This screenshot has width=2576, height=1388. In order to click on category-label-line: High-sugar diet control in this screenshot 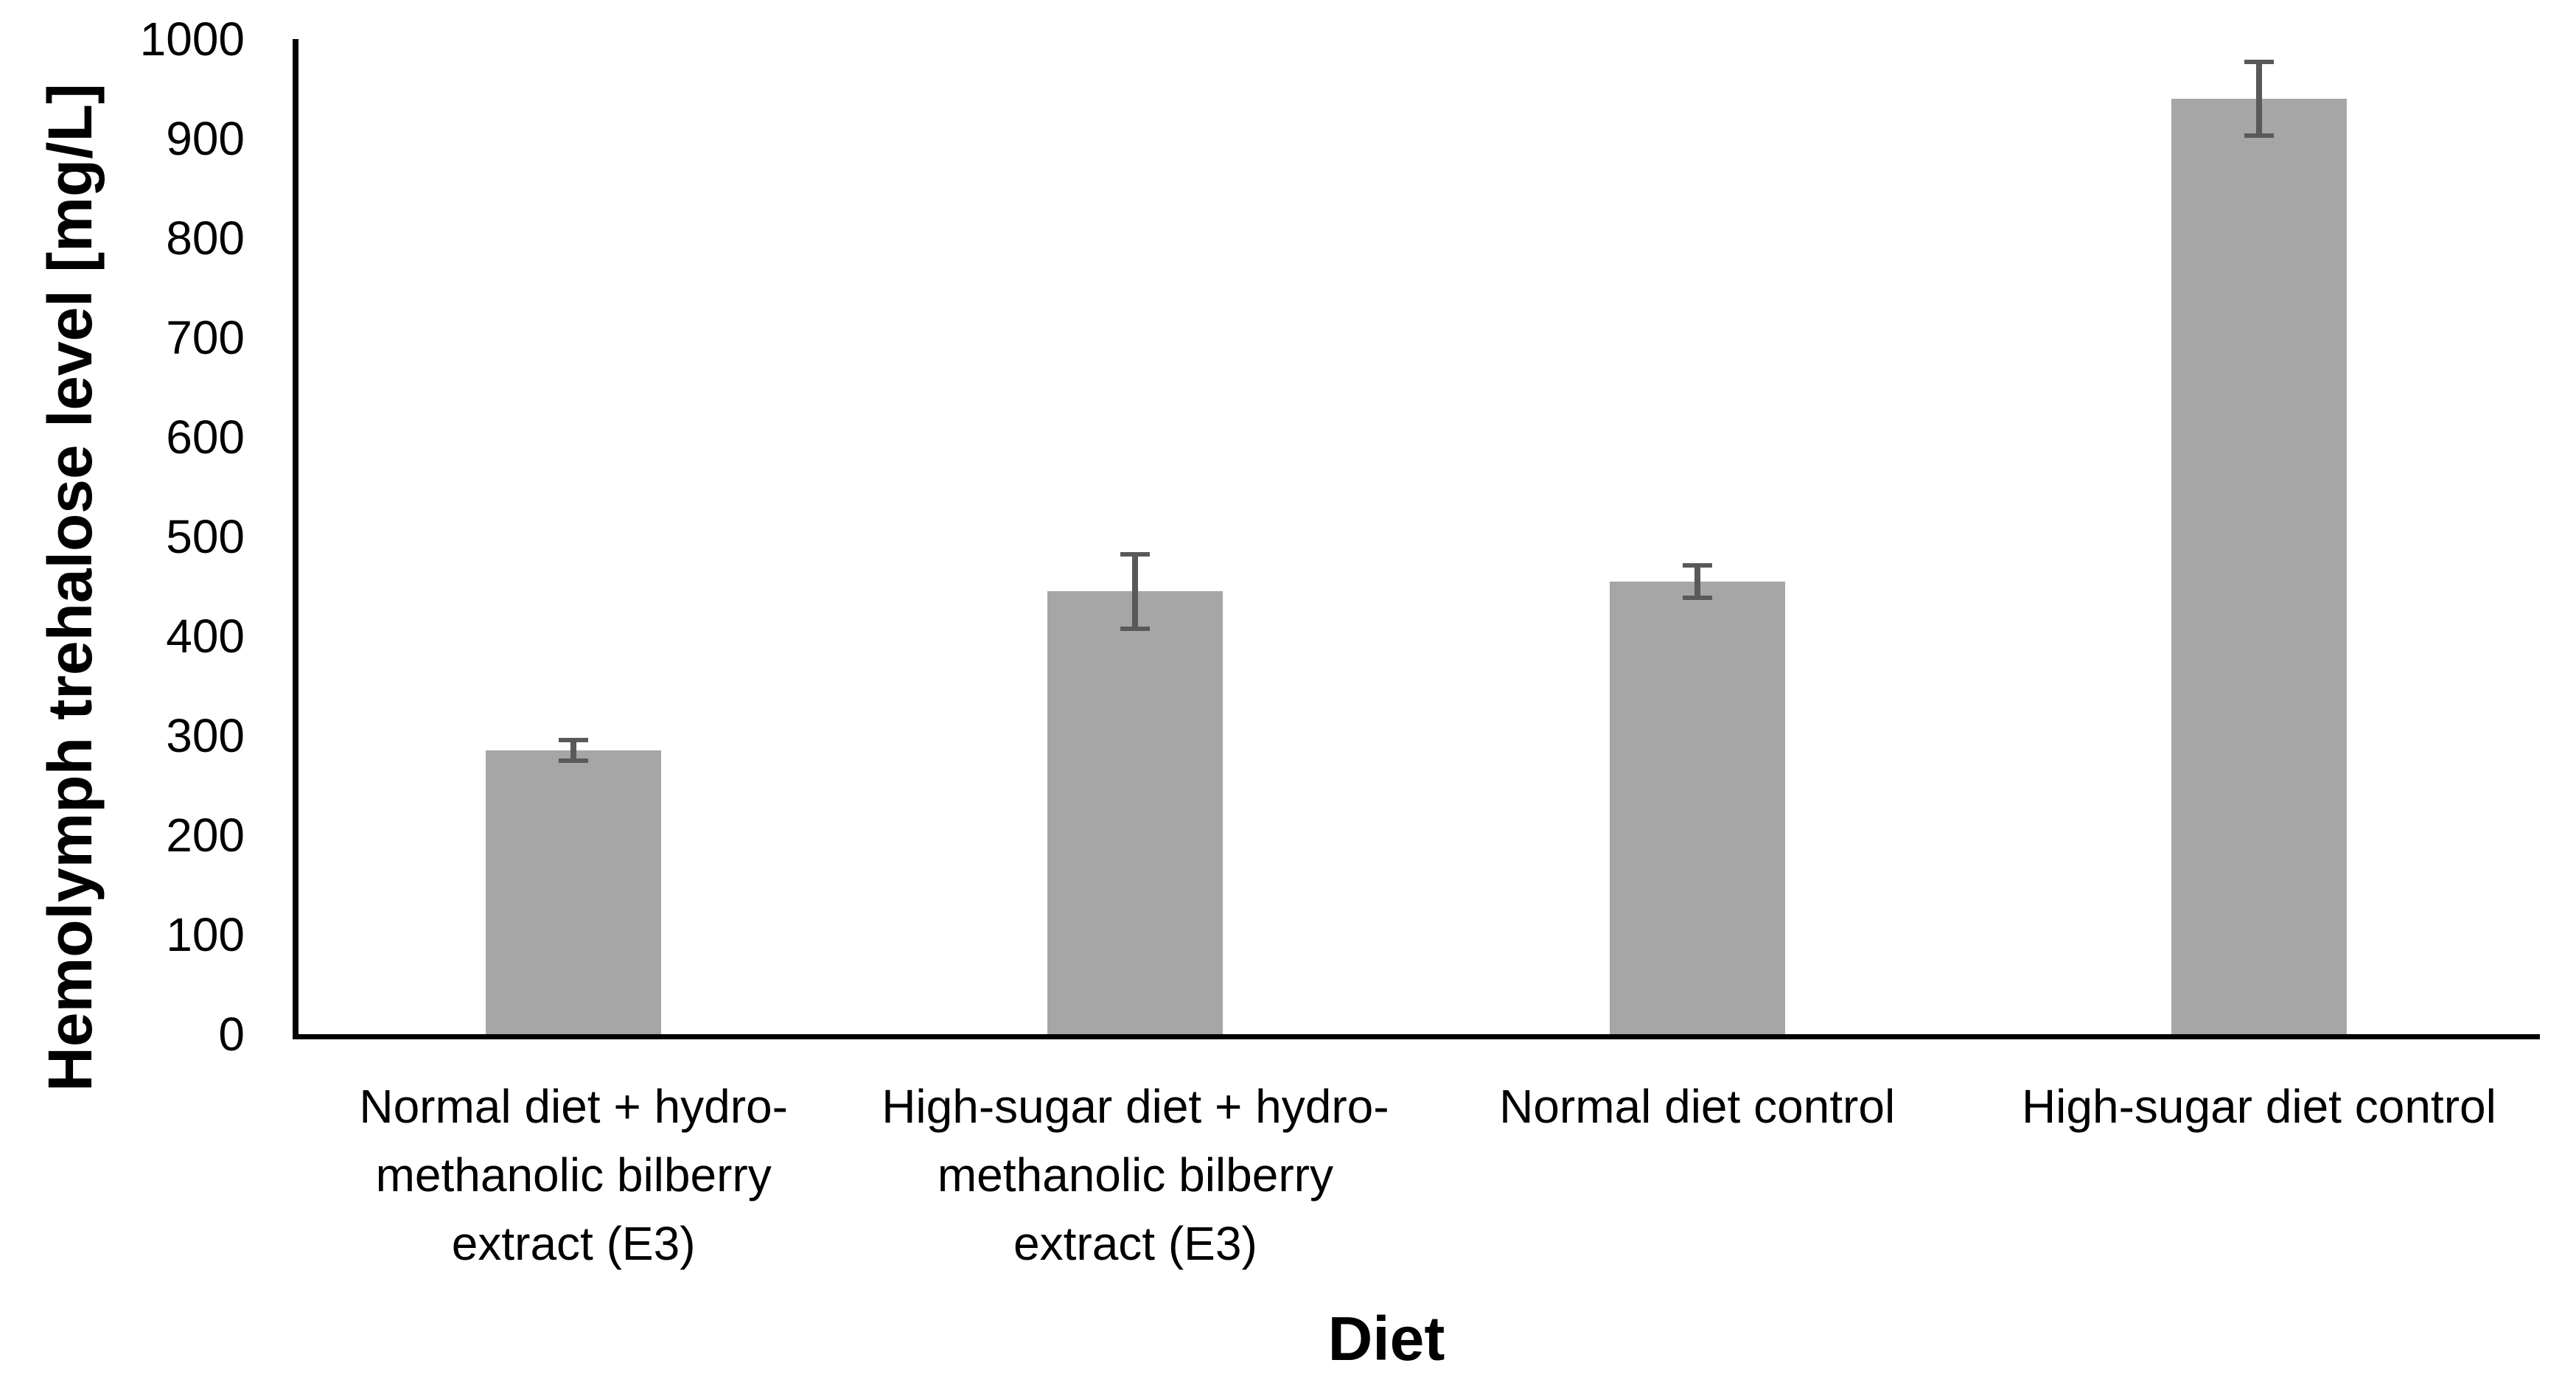, I will do `click(2258, 1106)`.